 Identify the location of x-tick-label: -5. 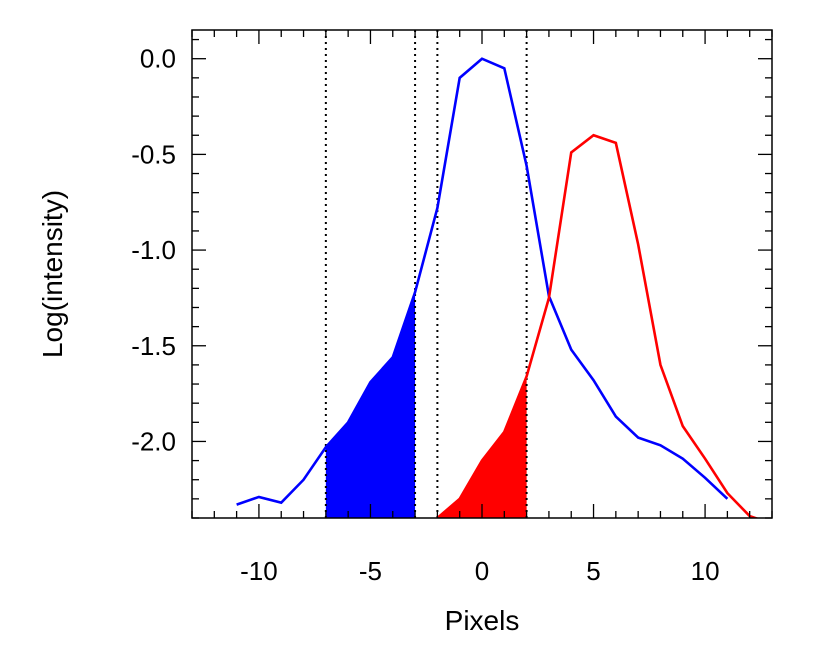
(370, 571).